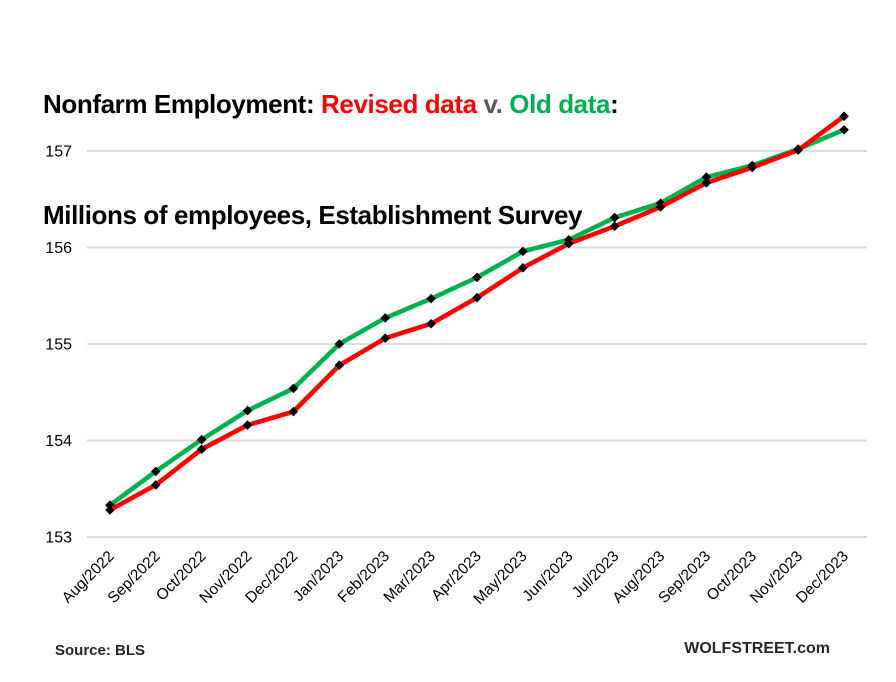 The height and width of the screenshot is (682, 896). I want to click on title-part-black1: Nonfarm Employment:, so click(182, 104).